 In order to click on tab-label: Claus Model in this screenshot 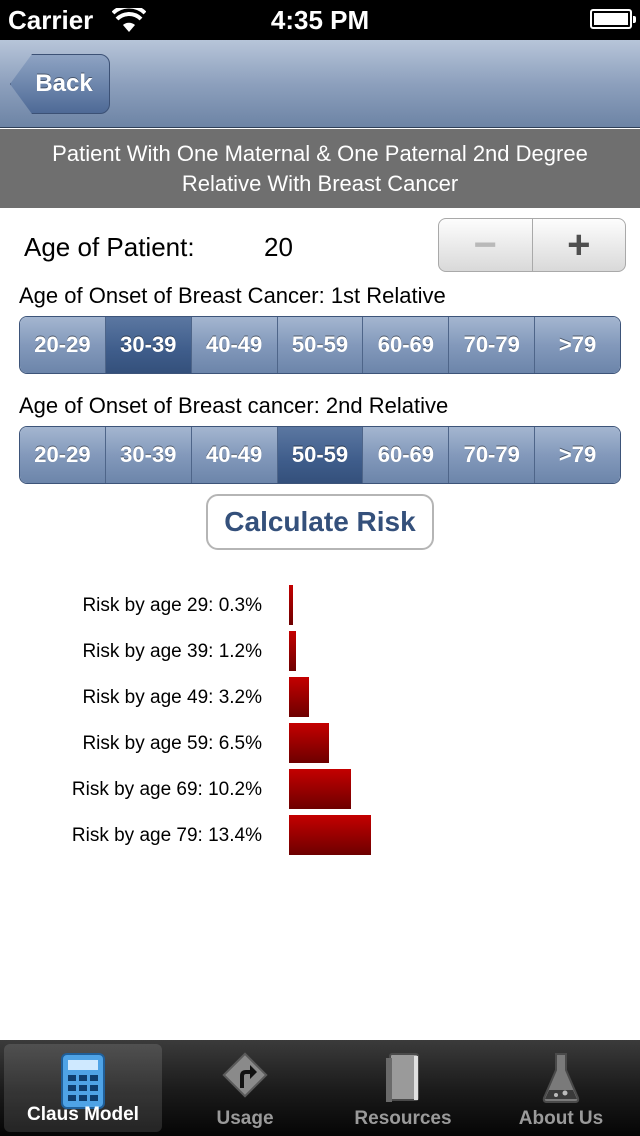, I will do `click(83, 1114)`.